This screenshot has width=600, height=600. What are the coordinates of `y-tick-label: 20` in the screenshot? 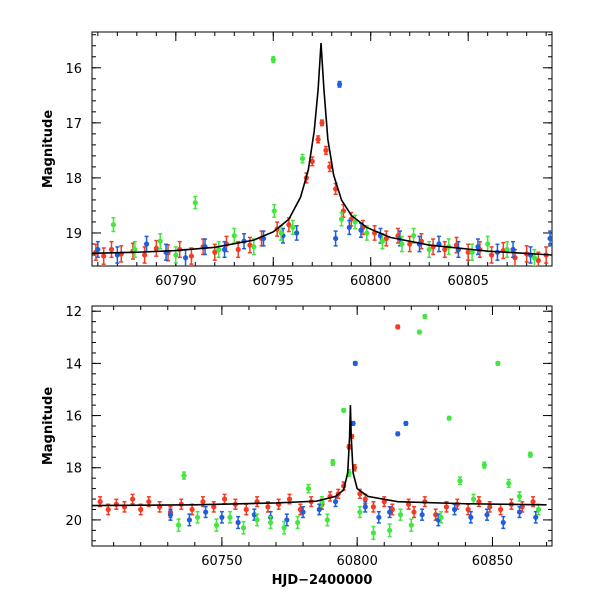 It's located at (73, 521).